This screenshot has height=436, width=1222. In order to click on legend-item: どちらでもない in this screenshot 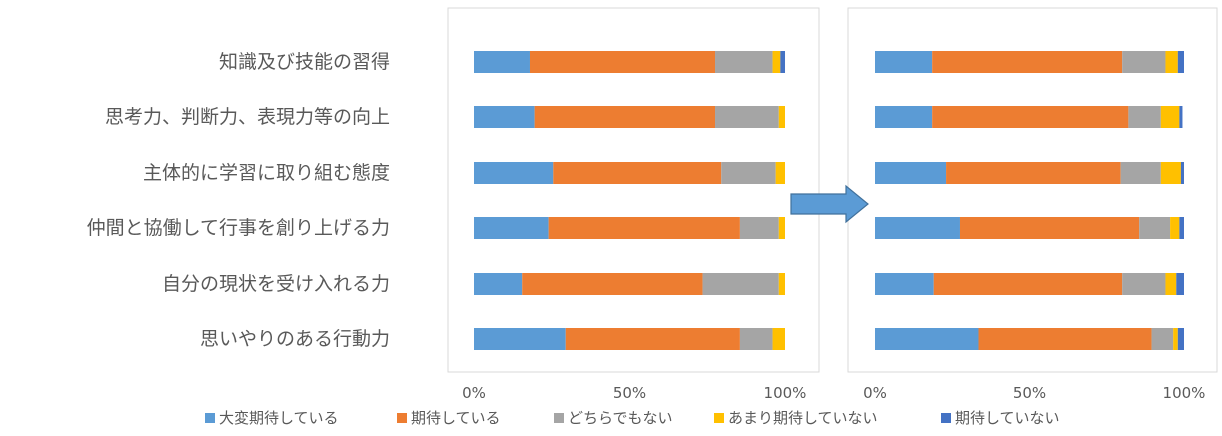, I will do `click(613, 418)`.